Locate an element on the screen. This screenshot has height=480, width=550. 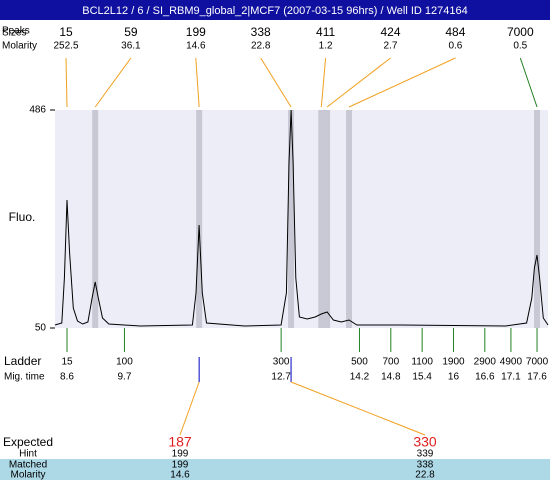
peak-size: 15 is located at coordinates (66, 32).